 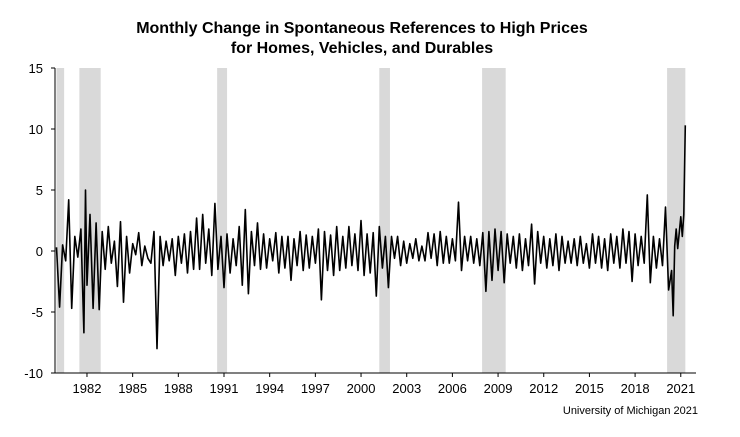 What do you see at coordinates (406, 388) in the screenshot?
I see `x-tick-label: 2003` at bounding box center [406, 388].